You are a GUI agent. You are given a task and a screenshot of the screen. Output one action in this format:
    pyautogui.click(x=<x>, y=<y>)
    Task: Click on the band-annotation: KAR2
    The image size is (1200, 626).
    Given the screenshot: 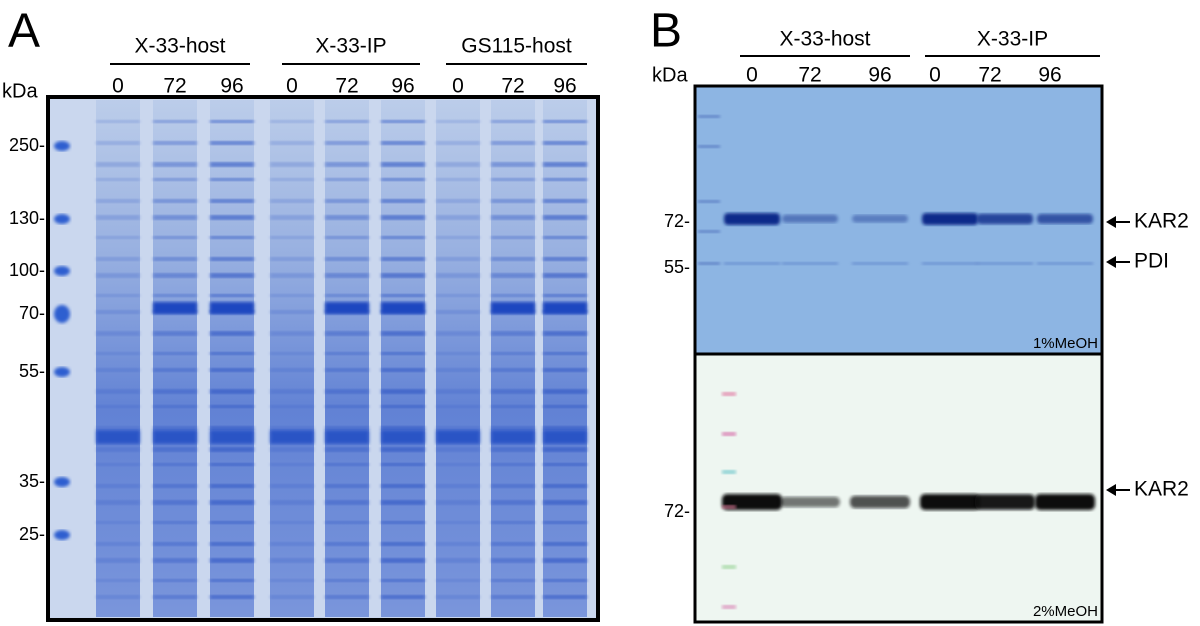 What is the action you would take?
    pyautogui.click(x=1161, y=489)
    